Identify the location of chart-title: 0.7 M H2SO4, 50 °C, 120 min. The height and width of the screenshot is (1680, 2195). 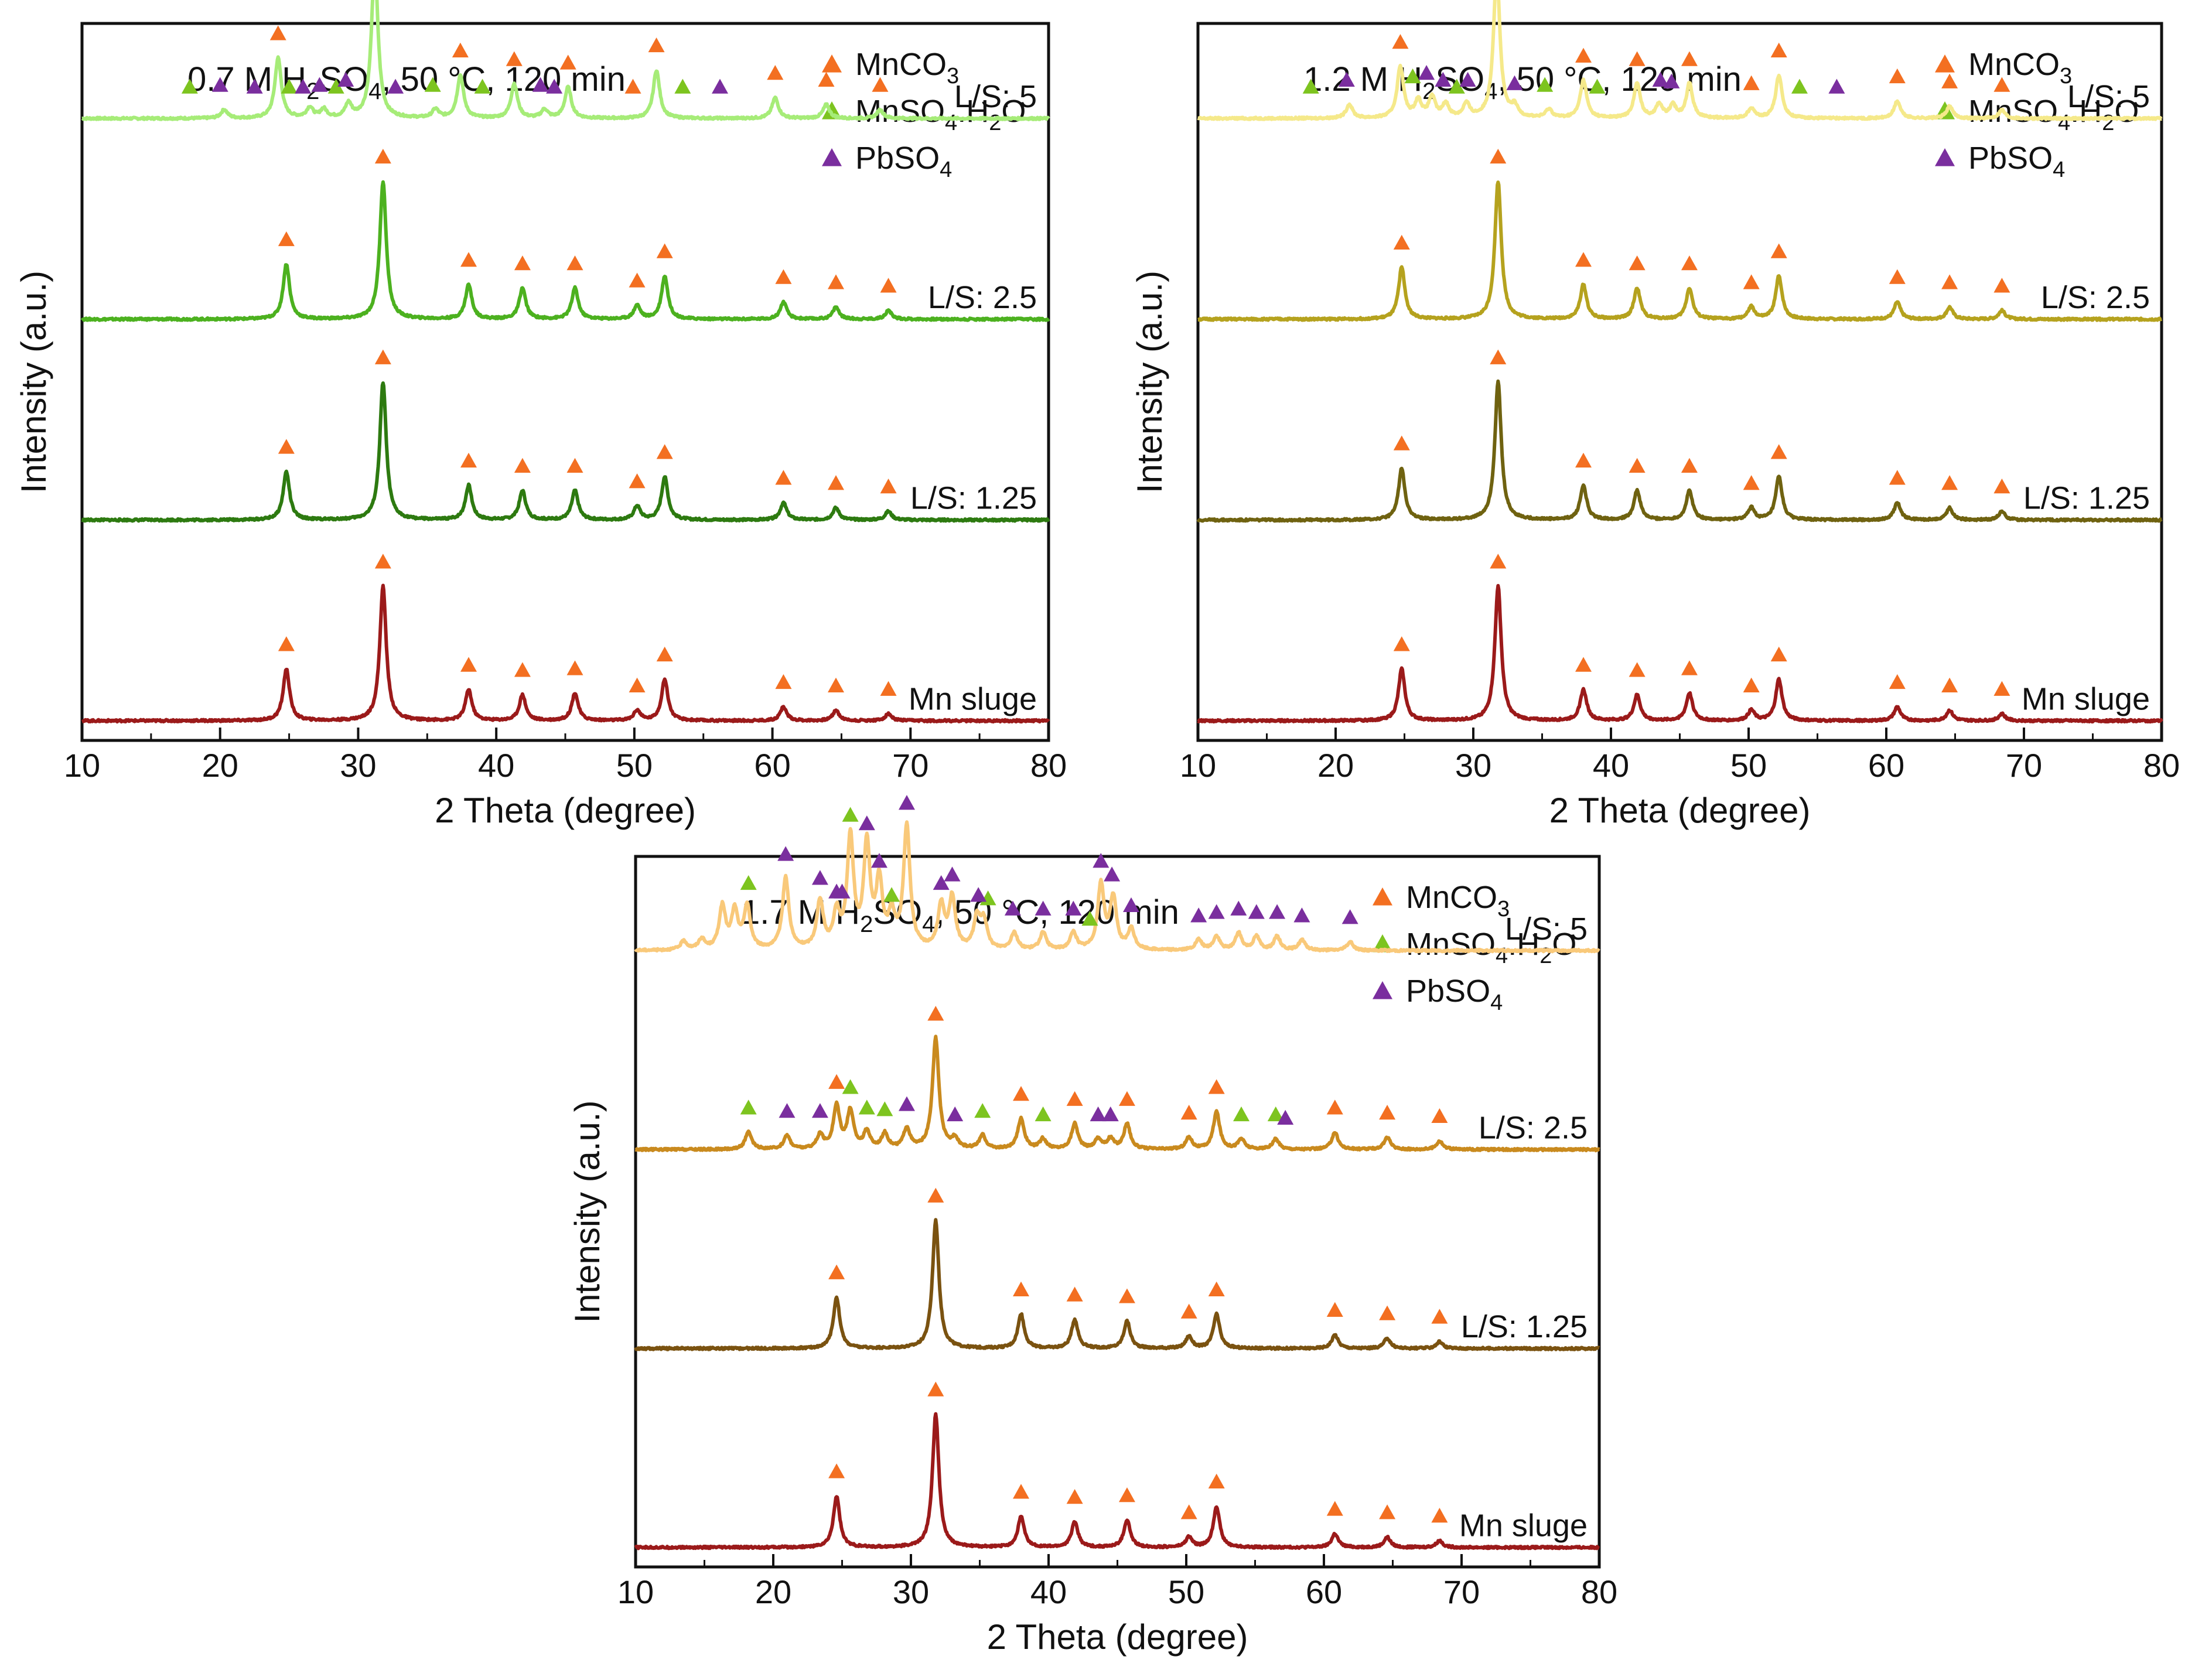
(406, 82).